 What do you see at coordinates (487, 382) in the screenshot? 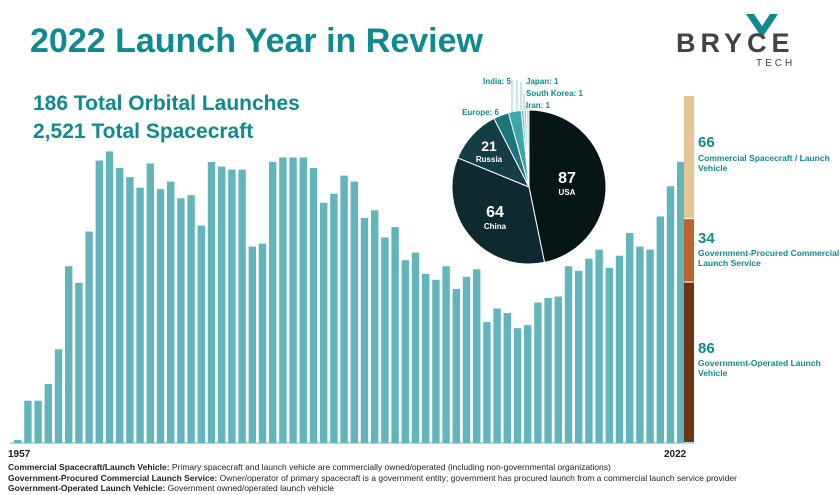
I see `bar-2003` at bounding box center [487, 382].